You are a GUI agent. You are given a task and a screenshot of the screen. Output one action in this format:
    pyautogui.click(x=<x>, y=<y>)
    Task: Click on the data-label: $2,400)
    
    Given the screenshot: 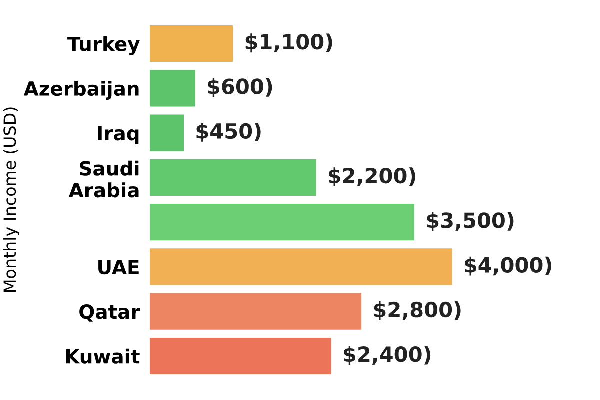 What is the action you would take?
    pyautogui.click(x=387, y=356)
    